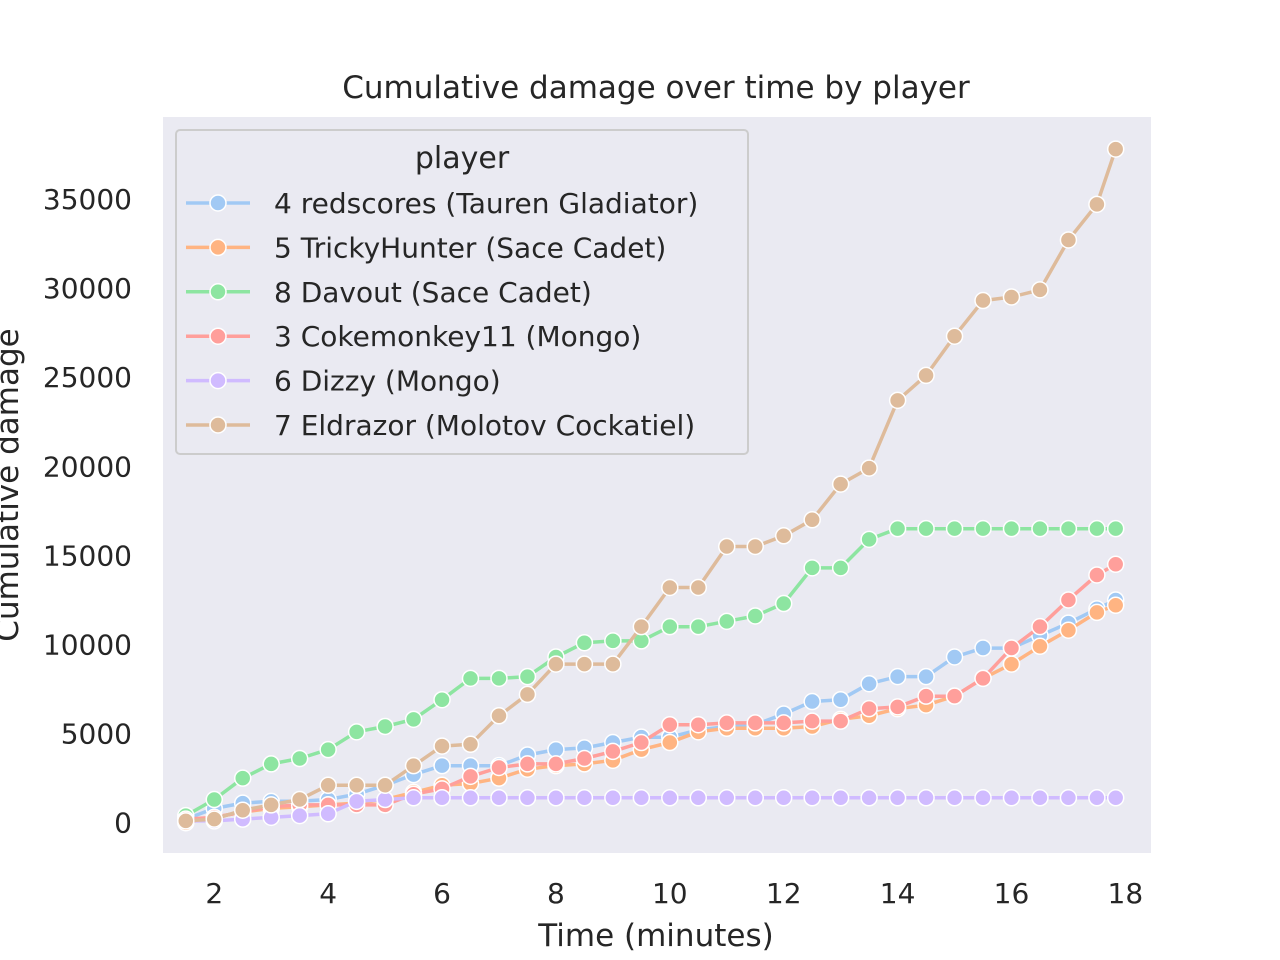  I want to click on chart-title: Cumulative damage over time by player, so click(656, 88).